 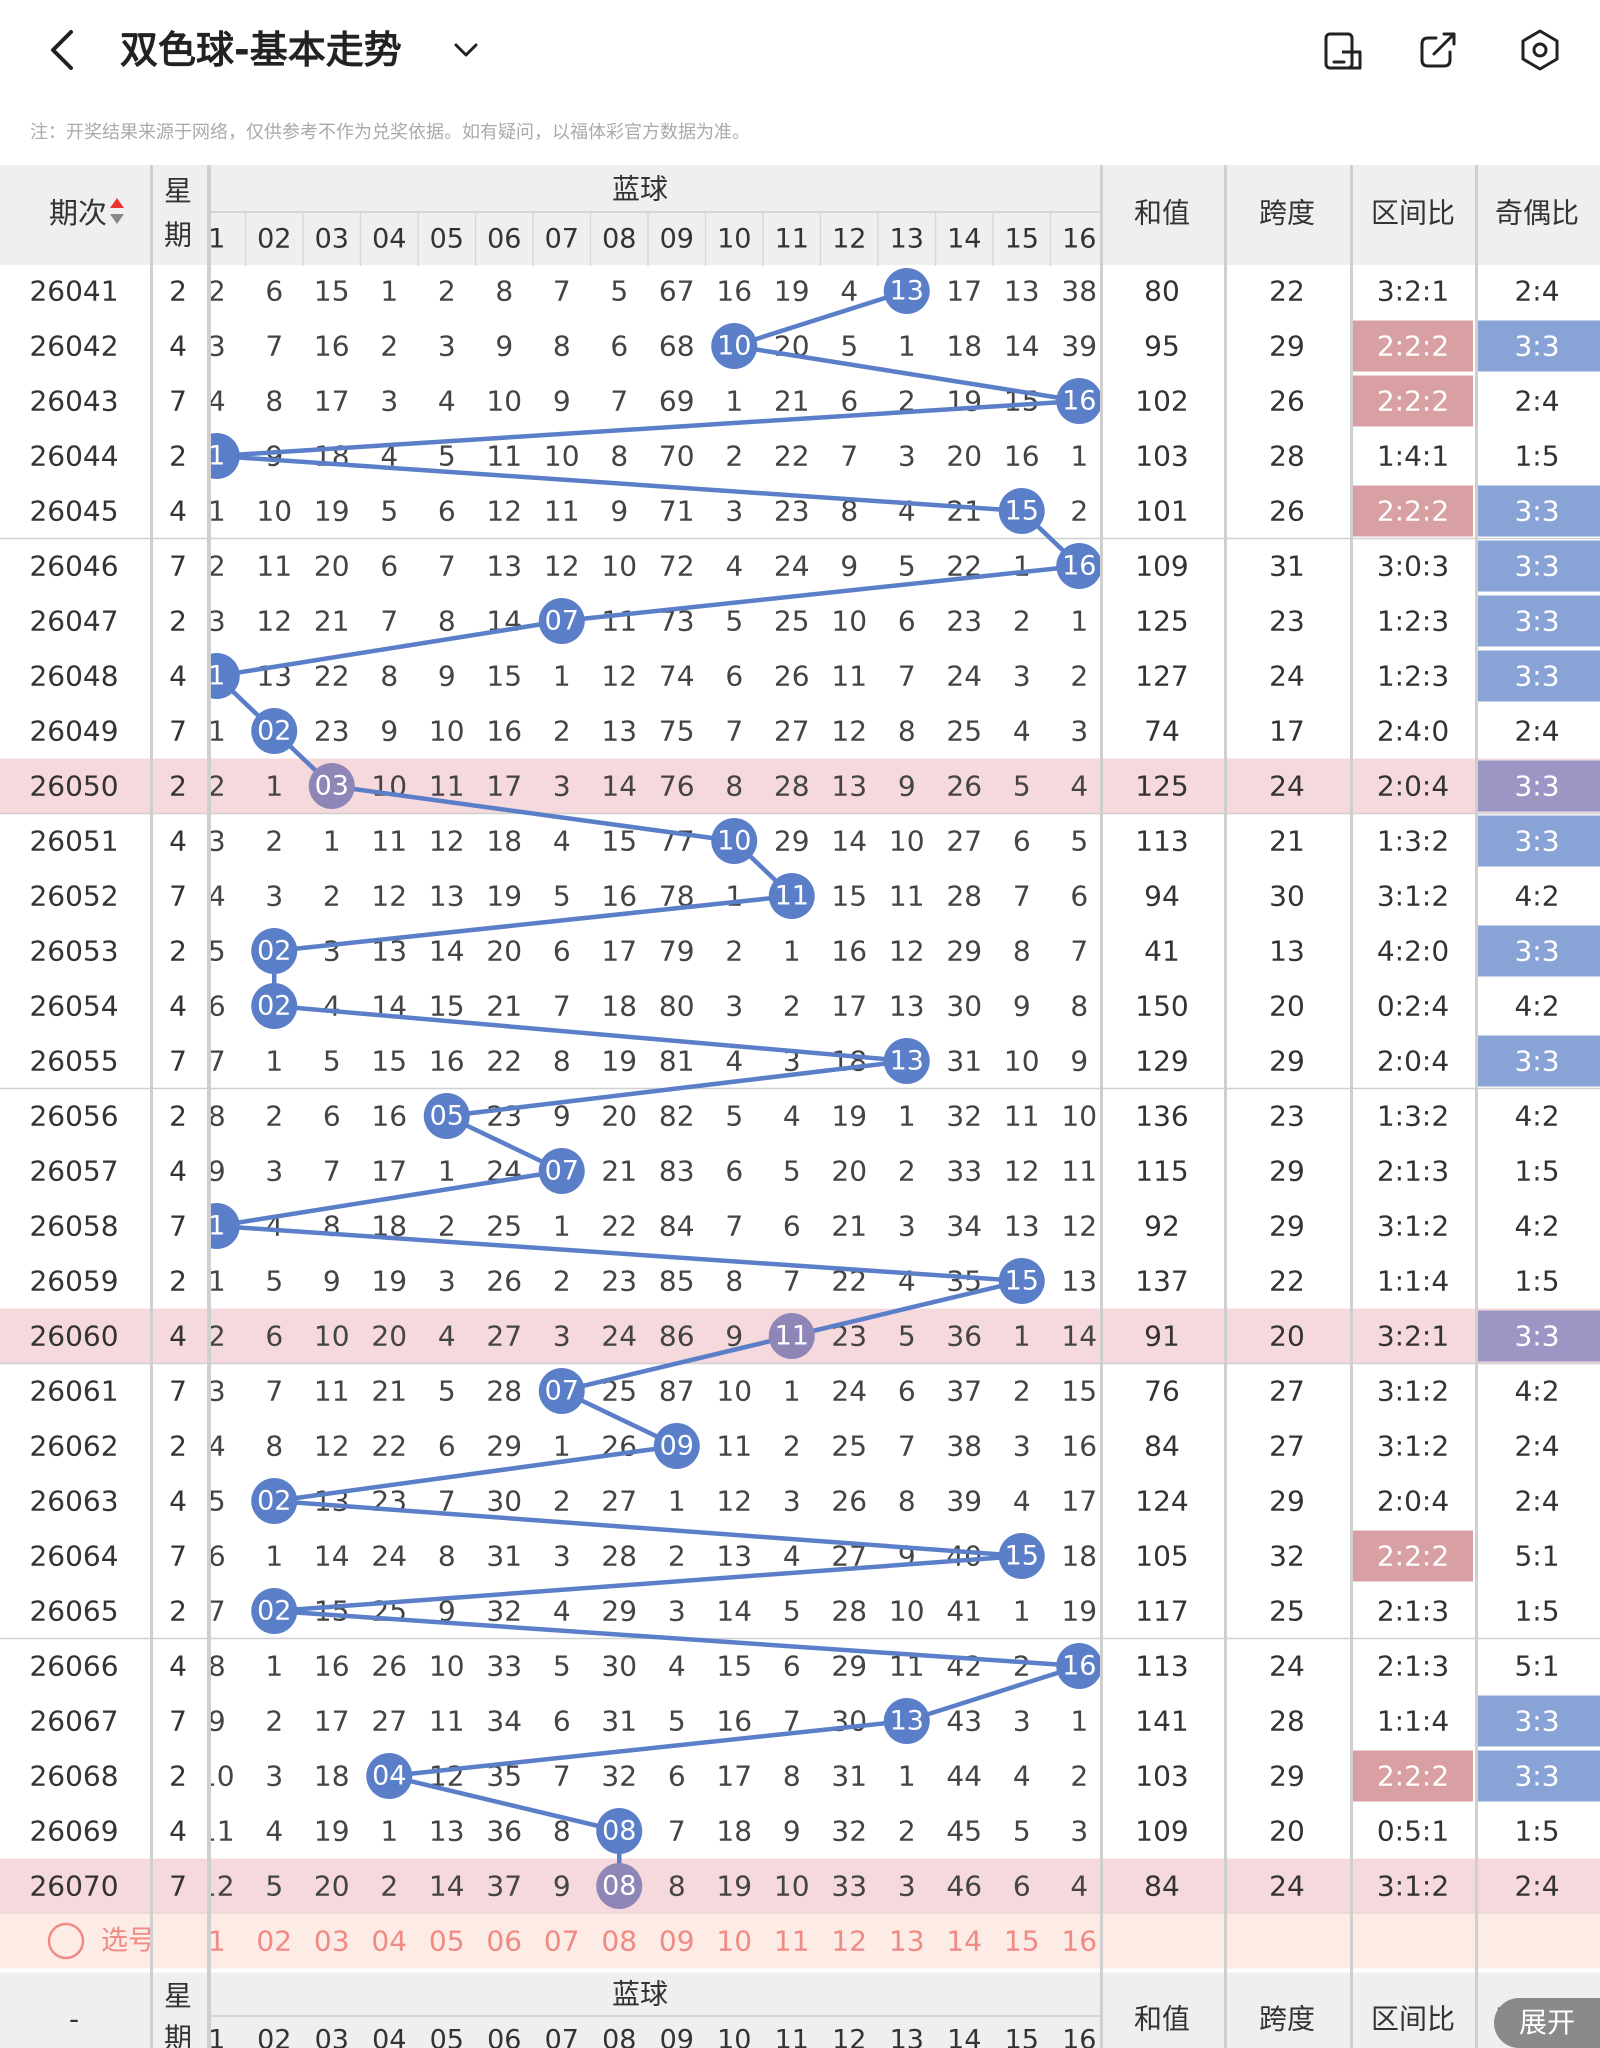 What do you see at coordinates (1476, 1106) in the screenshot?
I see `column-separator` at bounding box center [1476, 1106].